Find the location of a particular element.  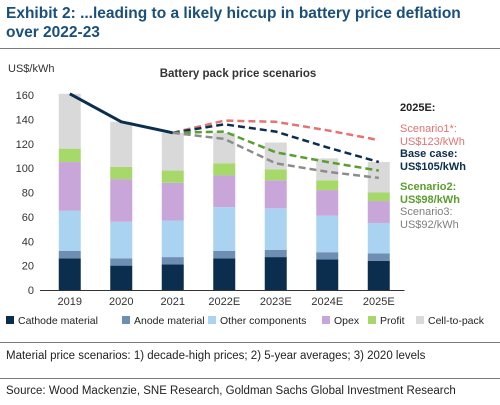

annotation-value: US$123/kWh is located at coordinates (432, 142).